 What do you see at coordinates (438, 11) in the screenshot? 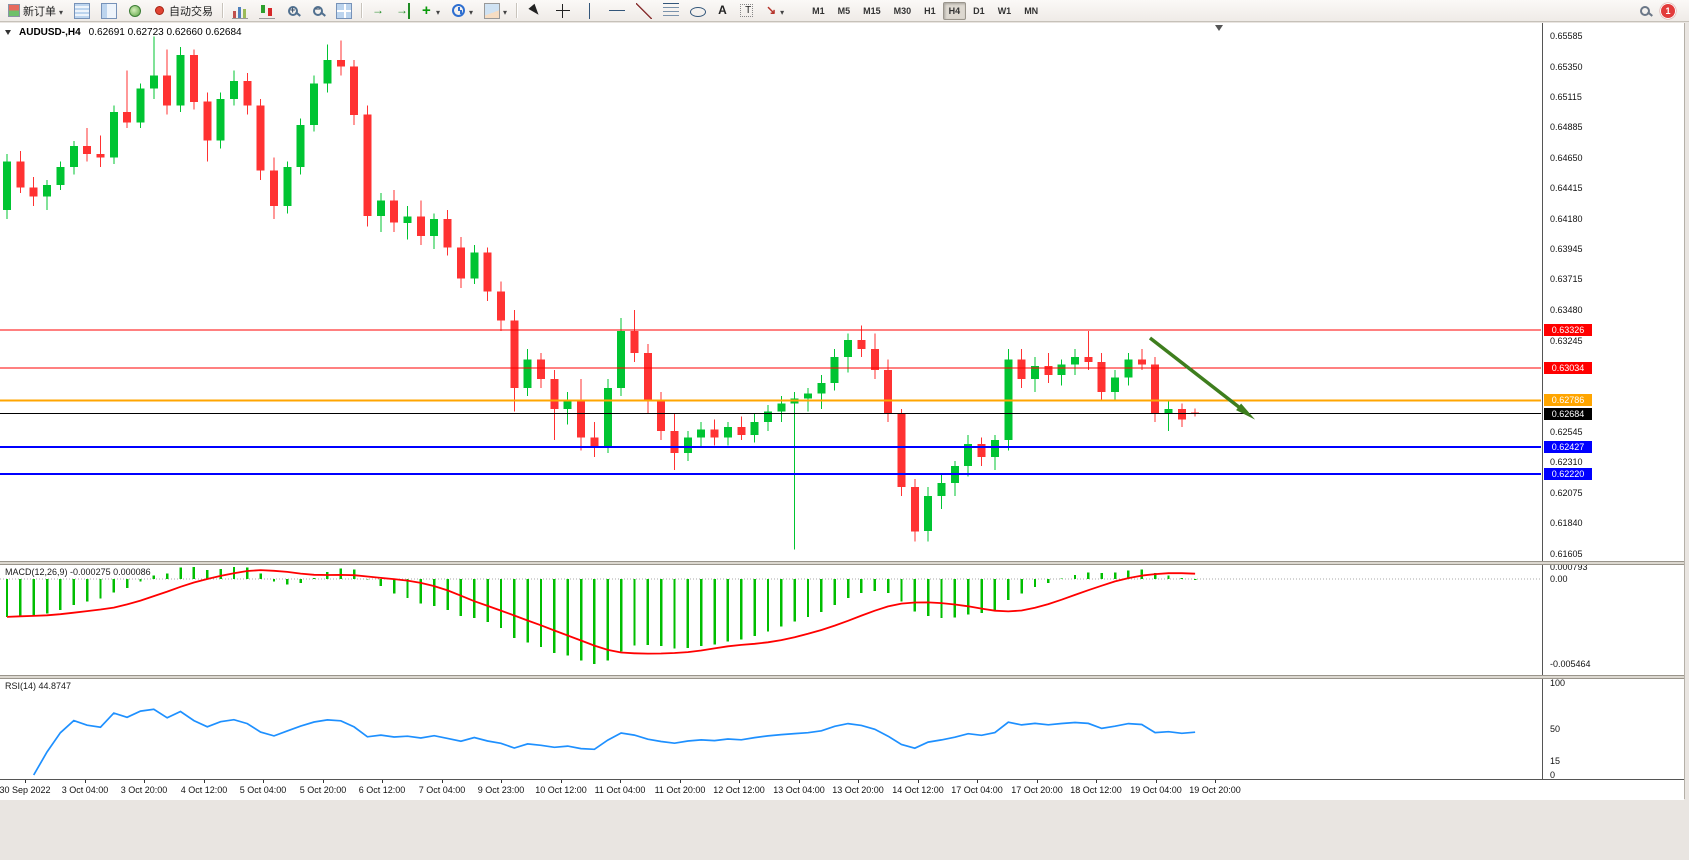
I see `chevron-down-icon` at bounding box center [438, 11].